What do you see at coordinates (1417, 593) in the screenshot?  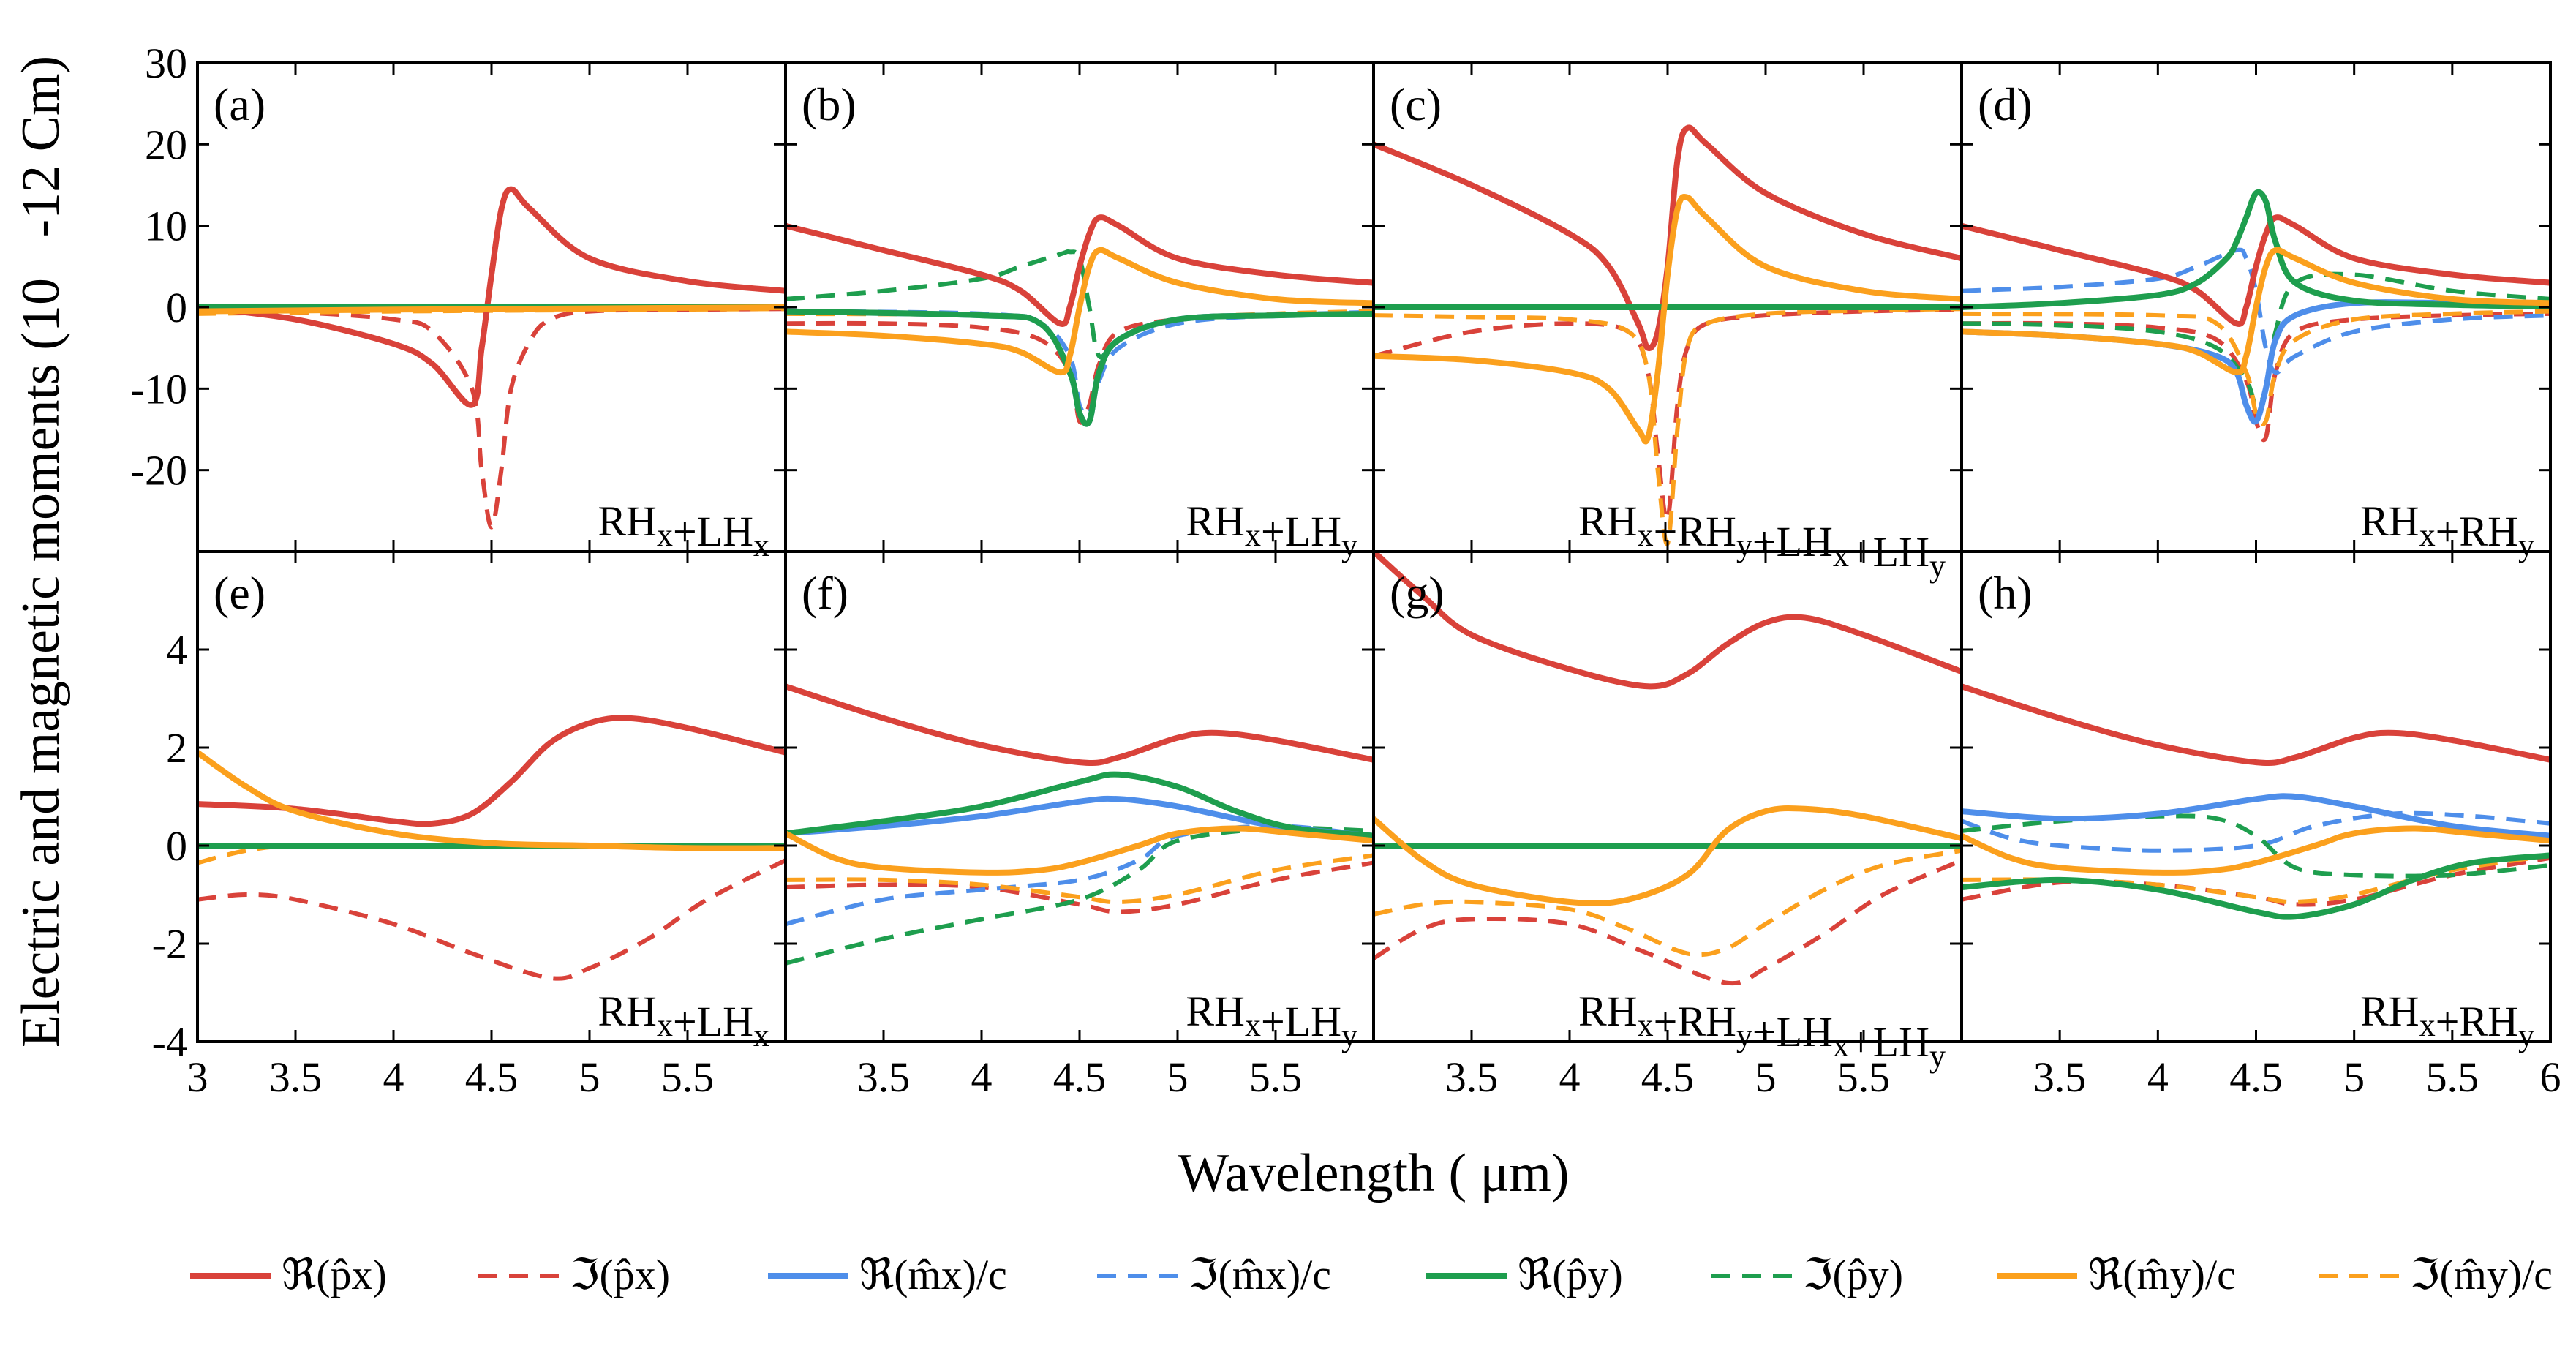 I see `panel-tag: (g)` at bounding box center [1417, 593].